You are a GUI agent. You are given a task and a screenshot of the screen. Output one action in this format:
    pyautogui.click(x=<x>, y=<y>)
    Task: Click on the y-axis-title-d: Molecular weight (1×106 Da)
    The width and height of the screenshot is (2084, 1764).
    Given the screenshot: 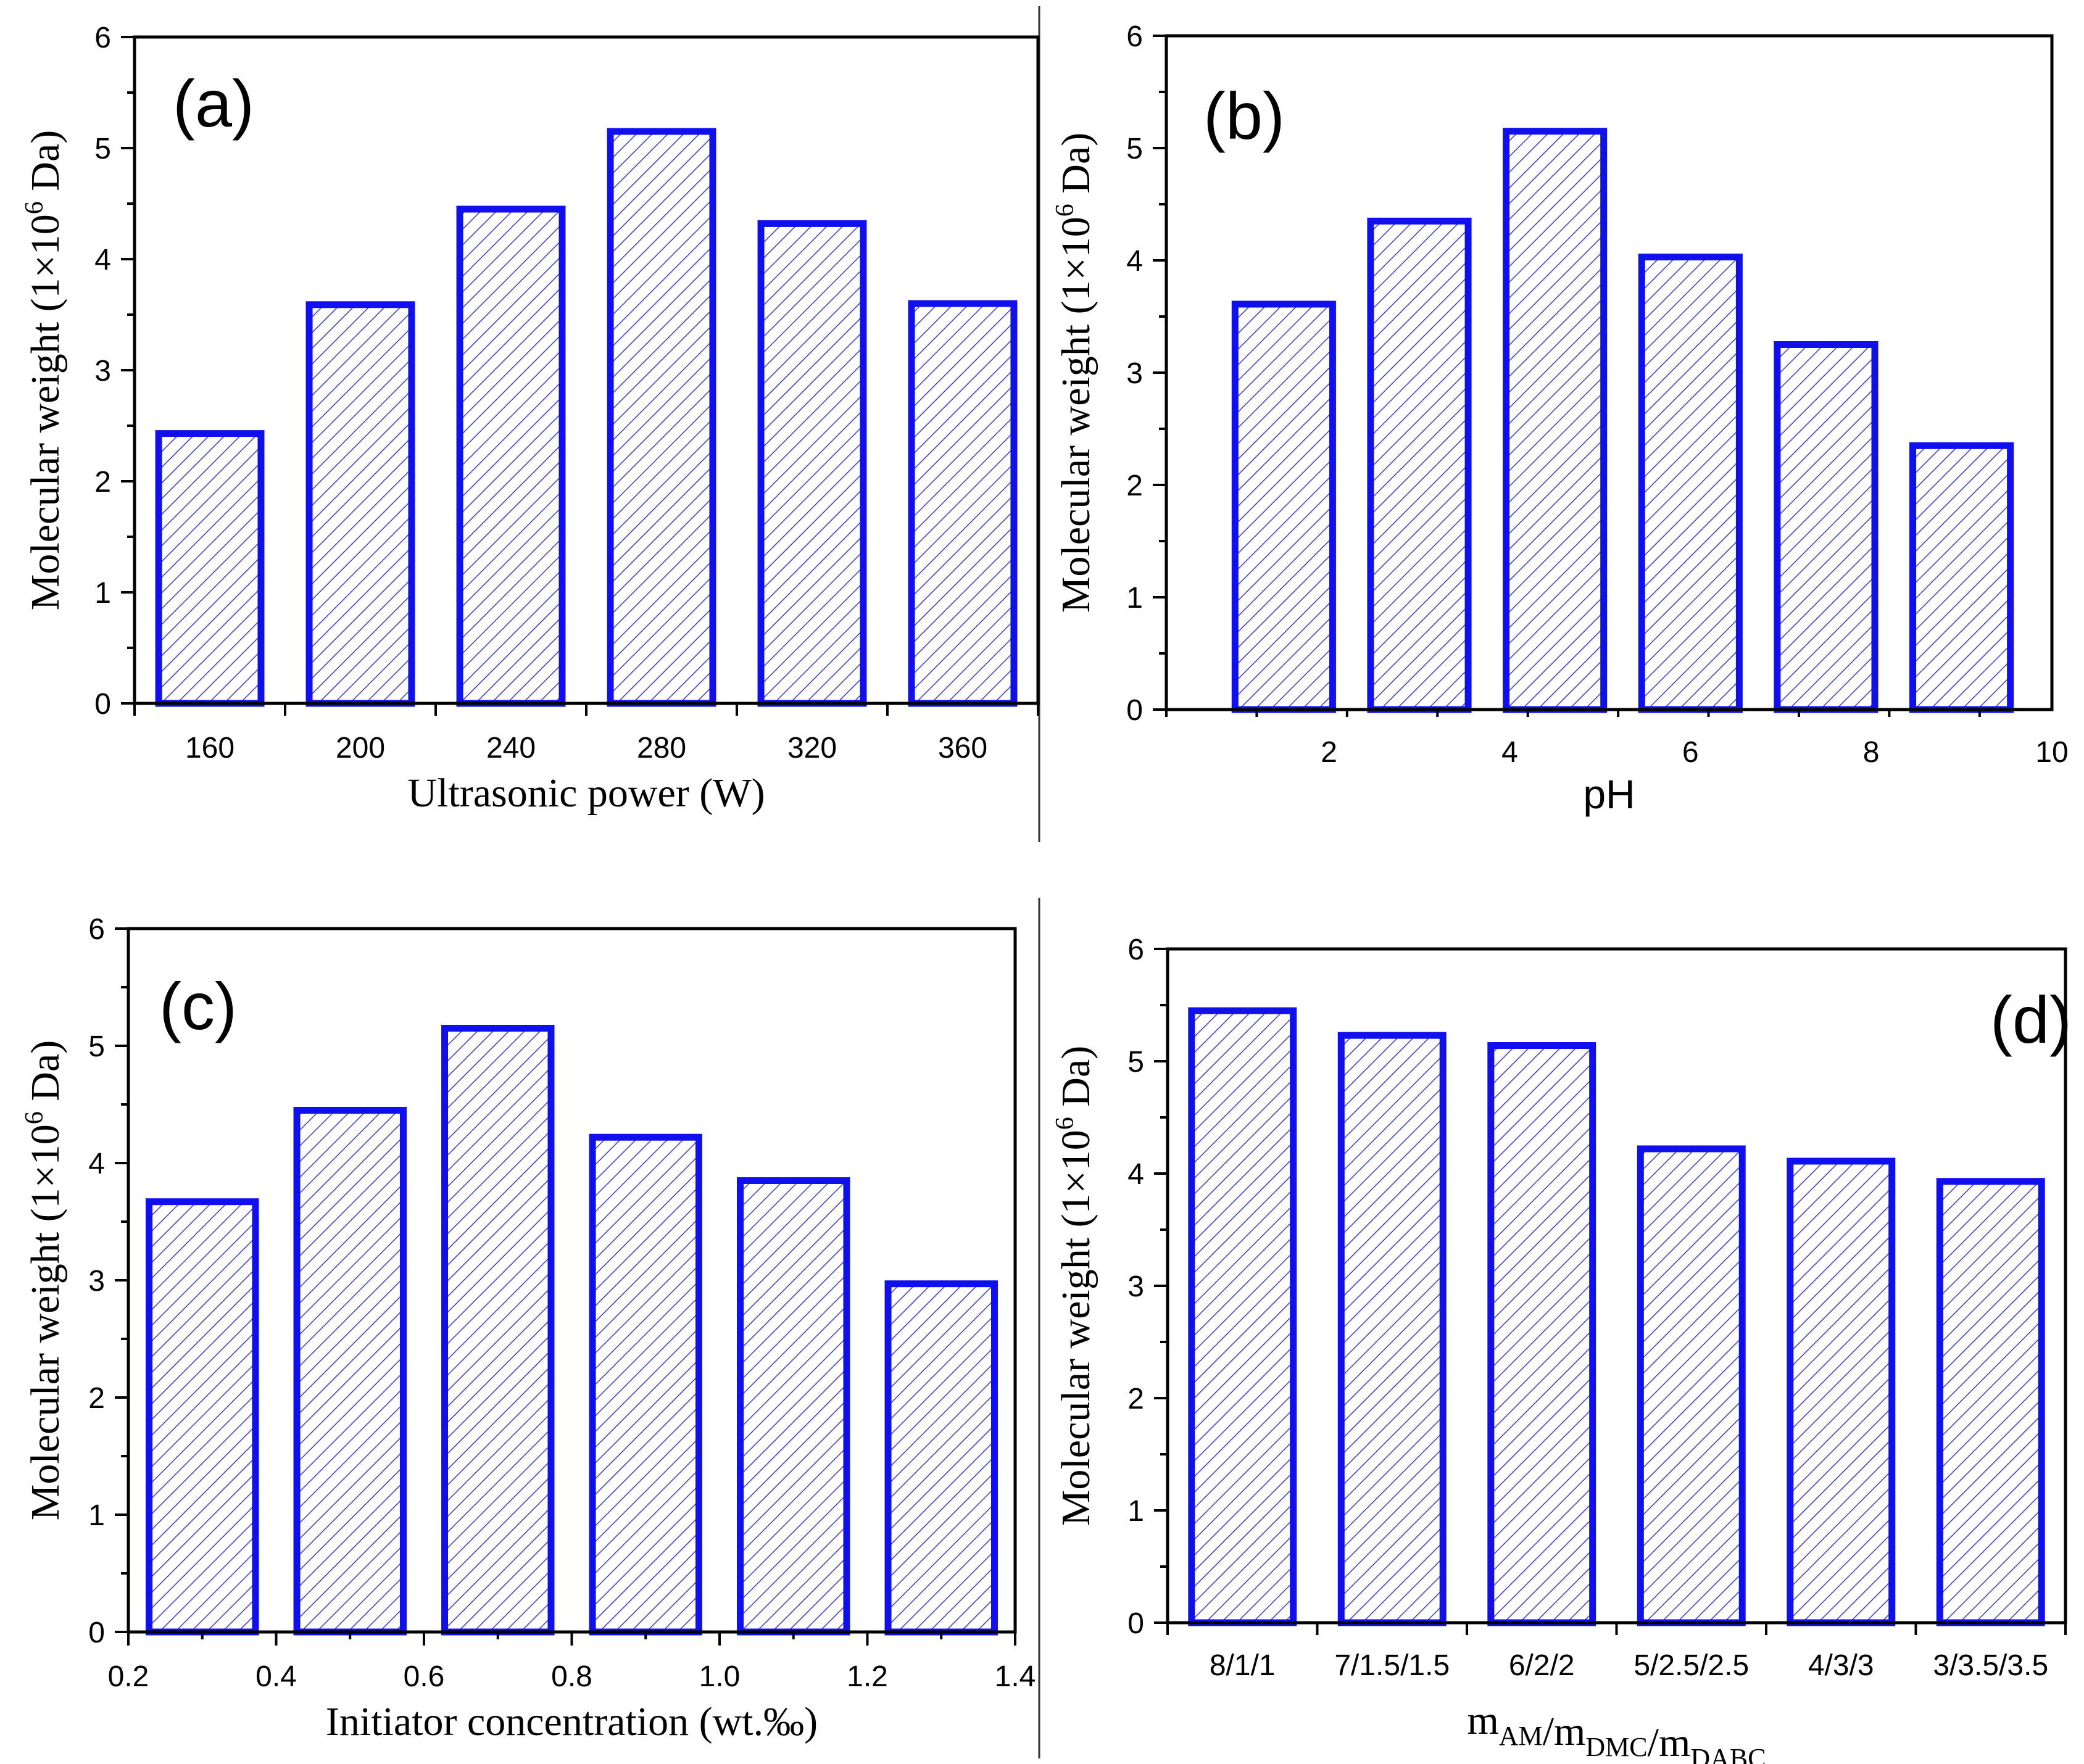 What is the action you would take?
    pyautogui.click(x=1074, y=1286)
    